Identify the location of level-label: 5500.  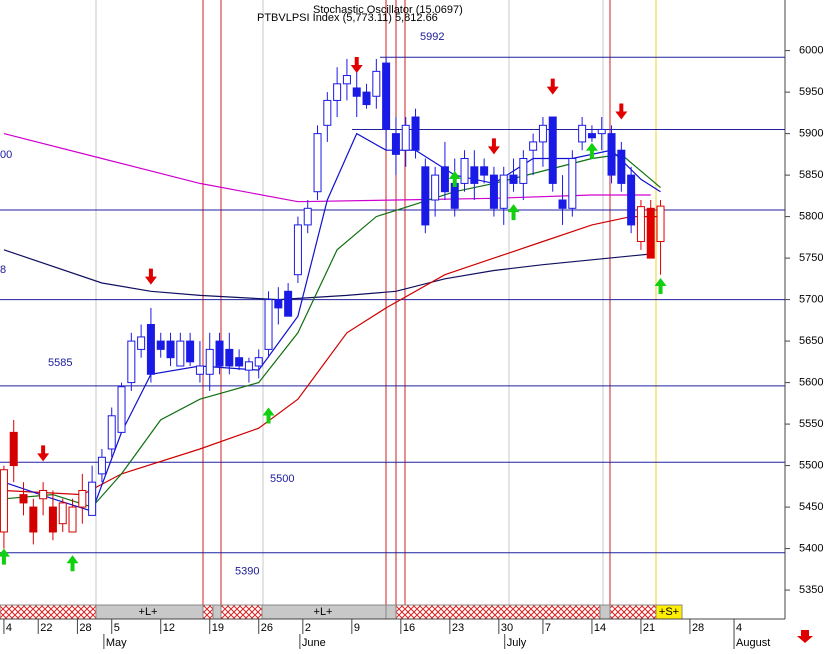
(282, 479).